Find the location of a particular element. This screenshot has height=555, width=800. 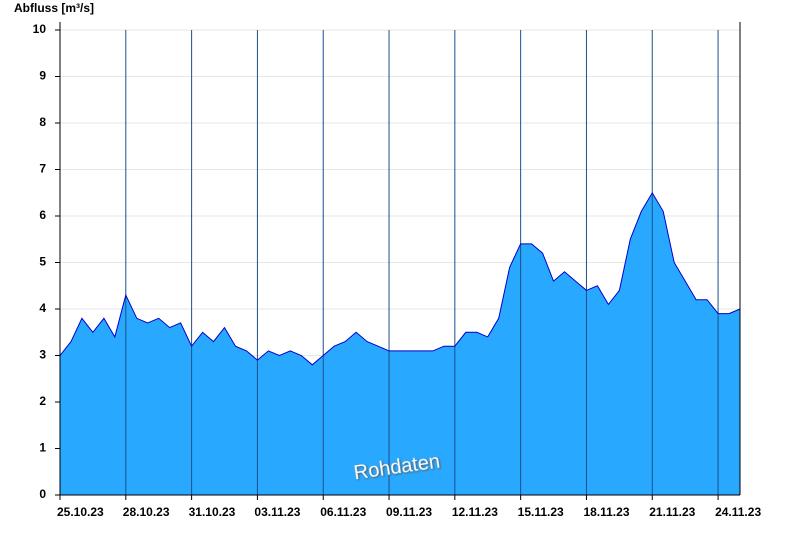

y-tick-label: 9 is located at coordinates (42, 76).